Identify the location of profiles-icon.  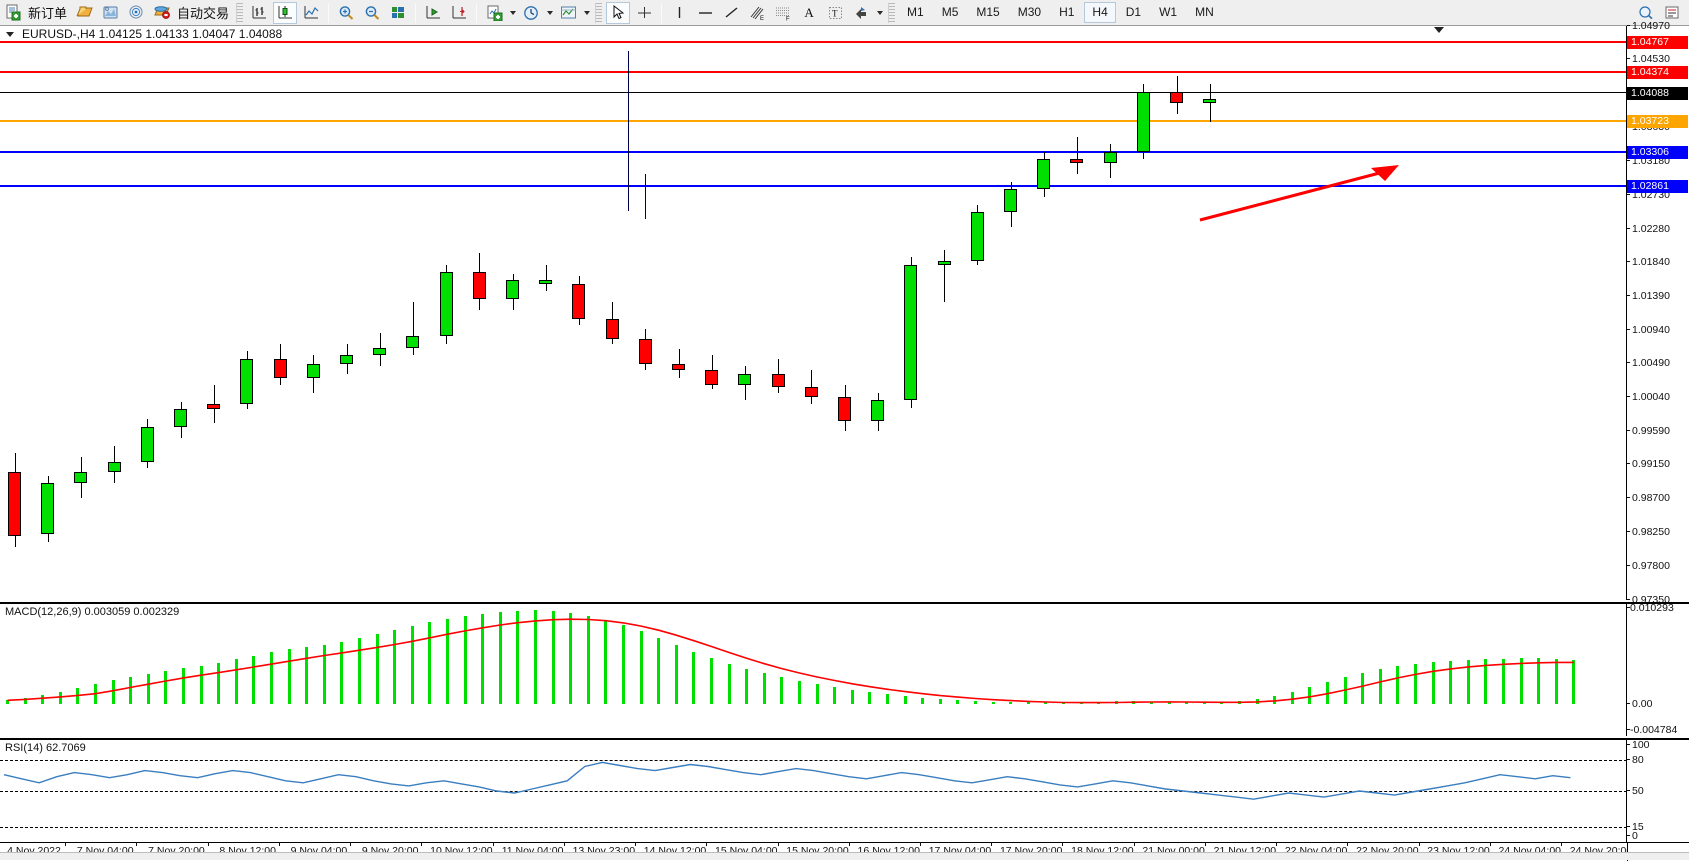
(110, 13).